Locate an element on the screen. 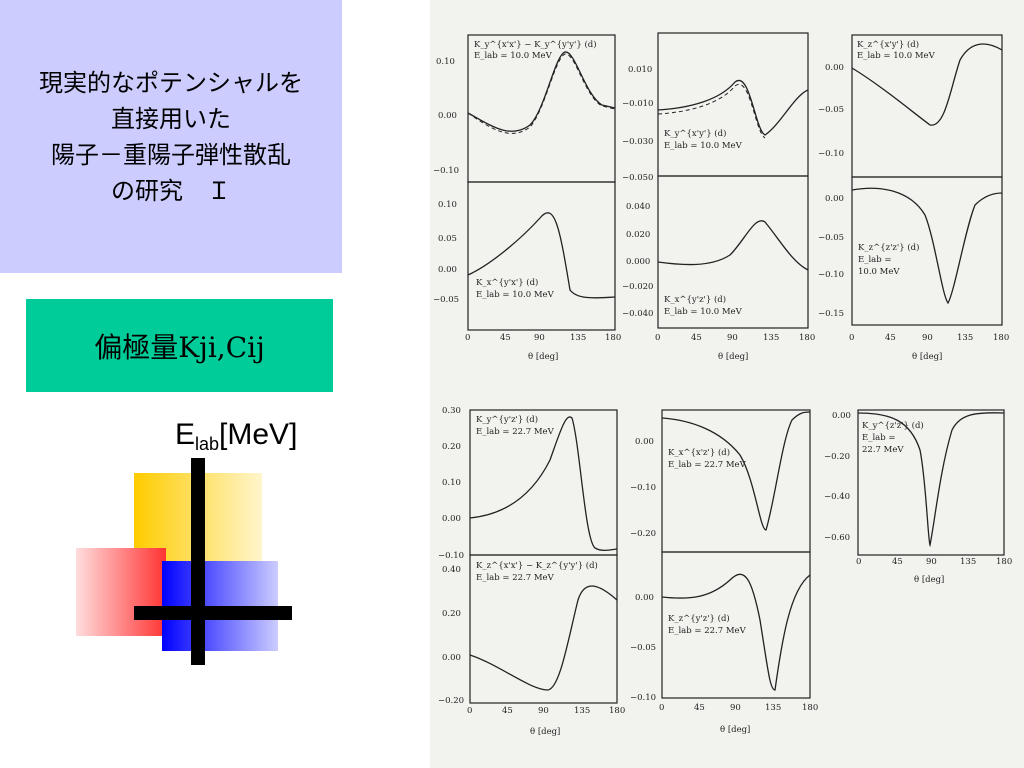 The image size is (1024, 768). slide-title-box: 現実的なポテンシャルを 直接用いた 陽子－重陽子弾性散乱 の研究 Ｉ is located at coordinates (171, 136).